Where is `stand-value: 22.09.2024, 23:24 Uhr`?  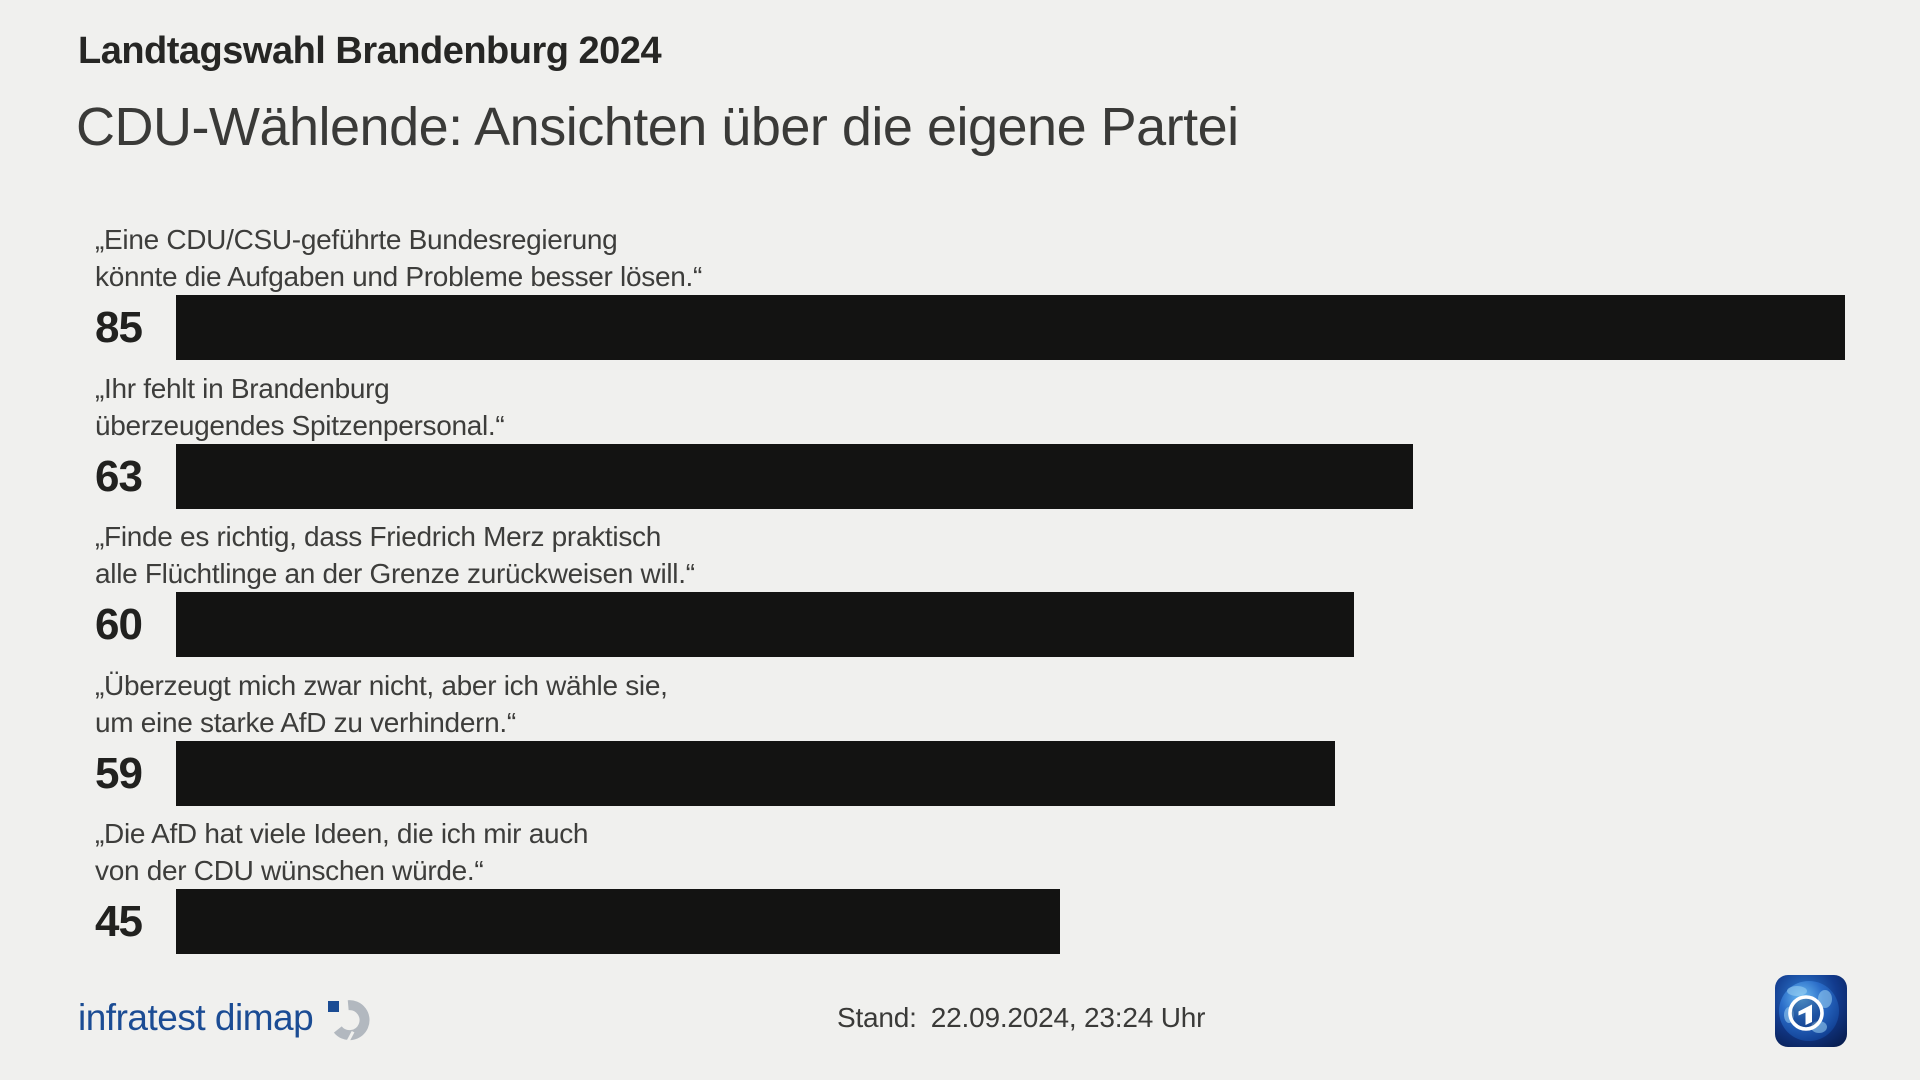
stand-value: 22.09.2024, 23:24 Uhr is located at coordinates (1068, 1017).